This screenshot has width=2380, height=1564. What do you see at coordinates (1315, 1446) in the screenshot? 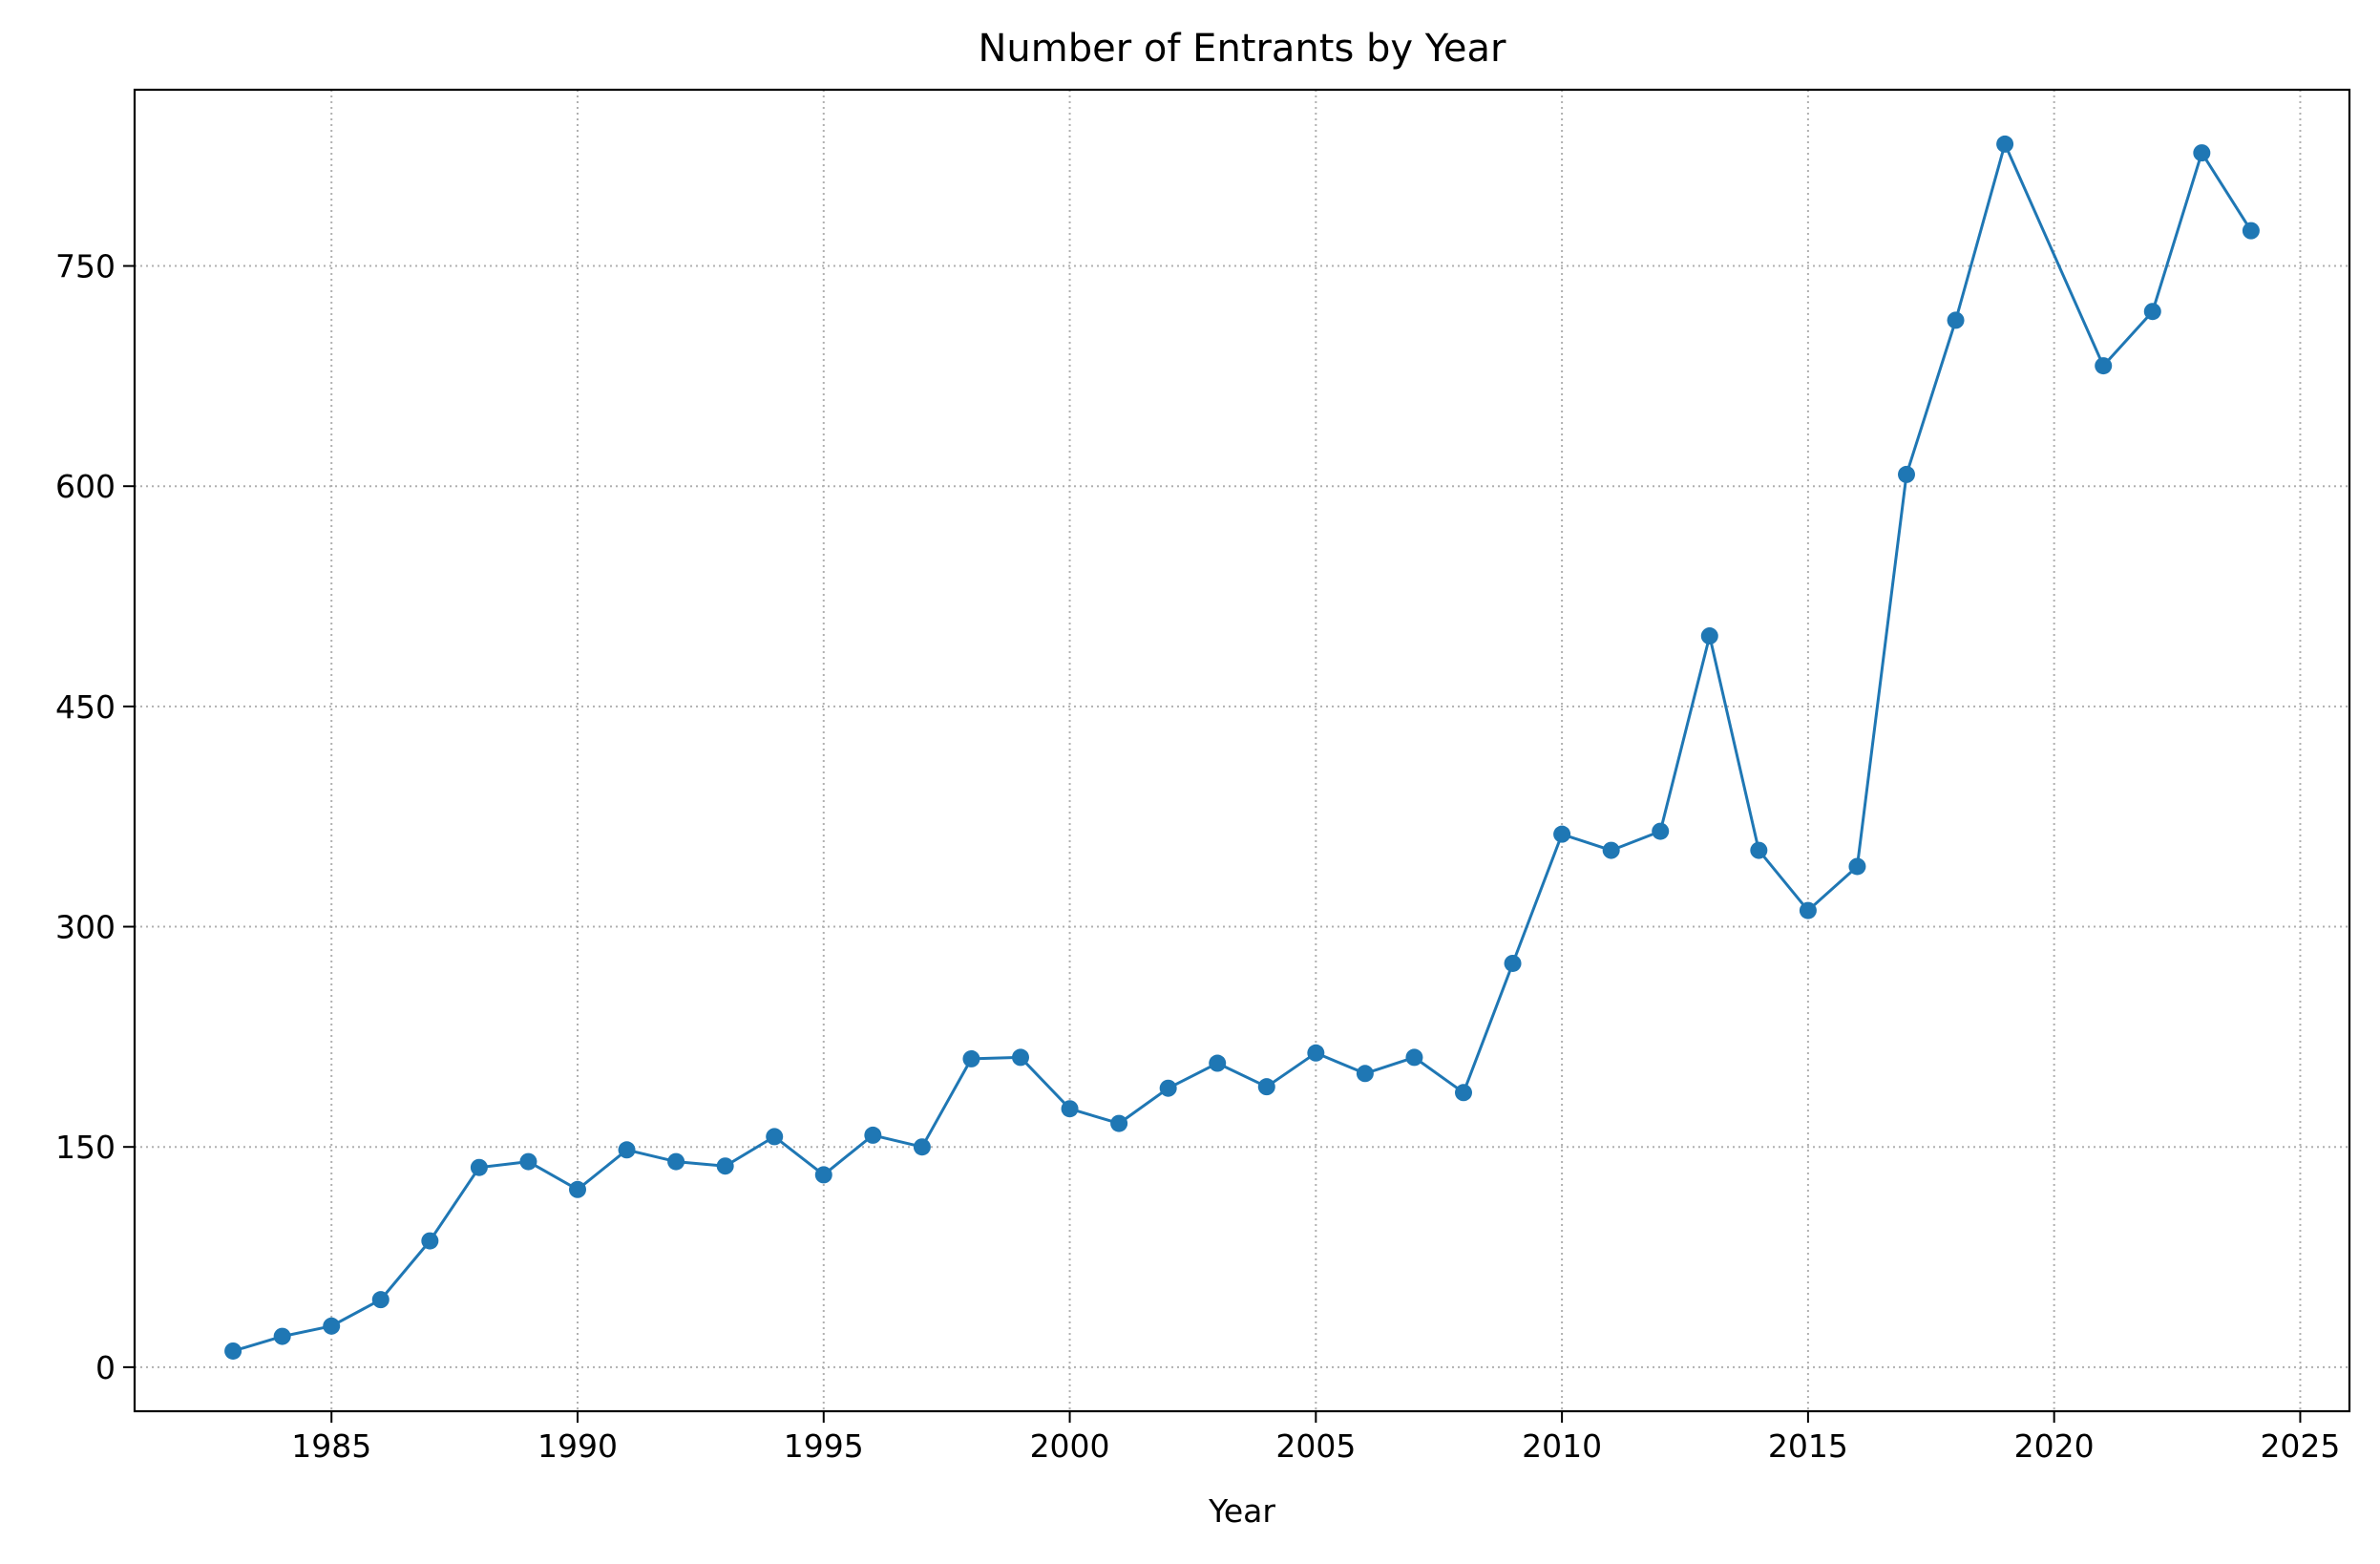
I see `x-tick-label: 2005` at bounding box center [1315, 1446].